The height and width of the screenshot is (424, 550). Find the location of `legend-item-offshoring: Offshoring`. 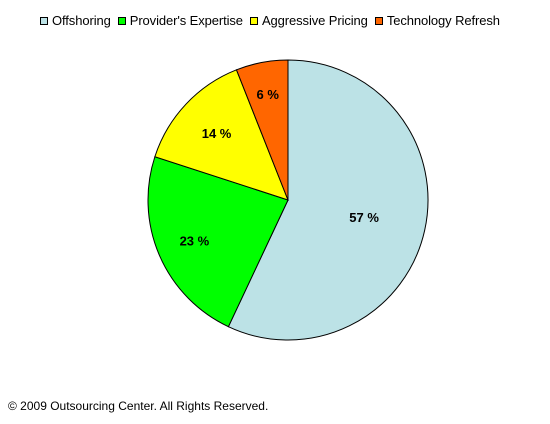

legend-item-offshoring: Offshoring is located at coordinates (75, 20).